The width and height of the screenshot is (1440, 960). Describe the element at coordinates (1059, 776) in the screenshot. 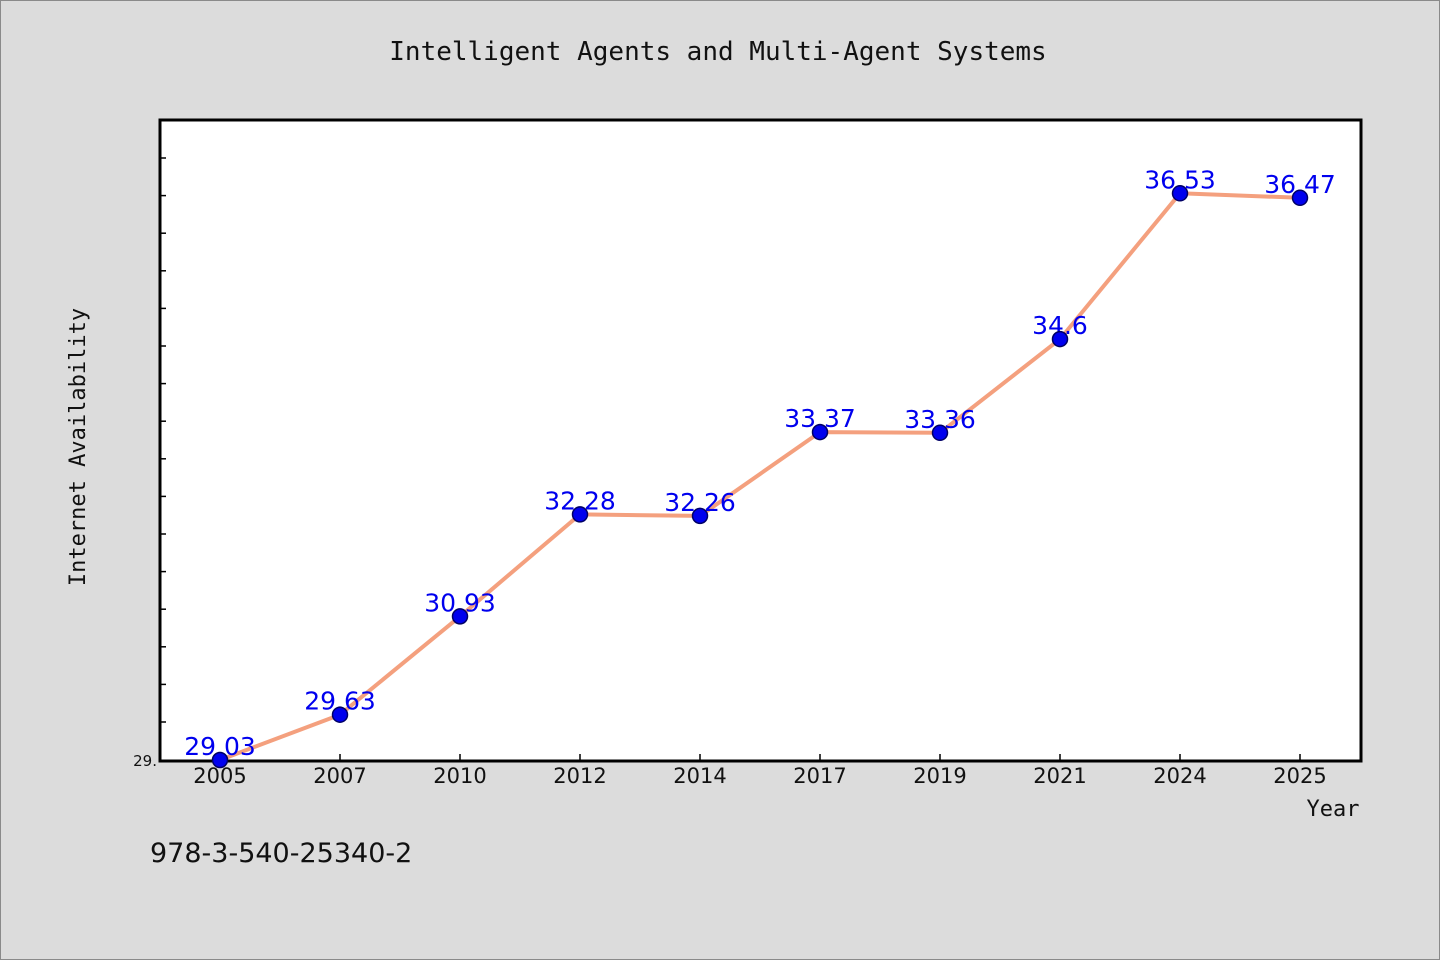

I see `x-tick-label: 2021` at that location.